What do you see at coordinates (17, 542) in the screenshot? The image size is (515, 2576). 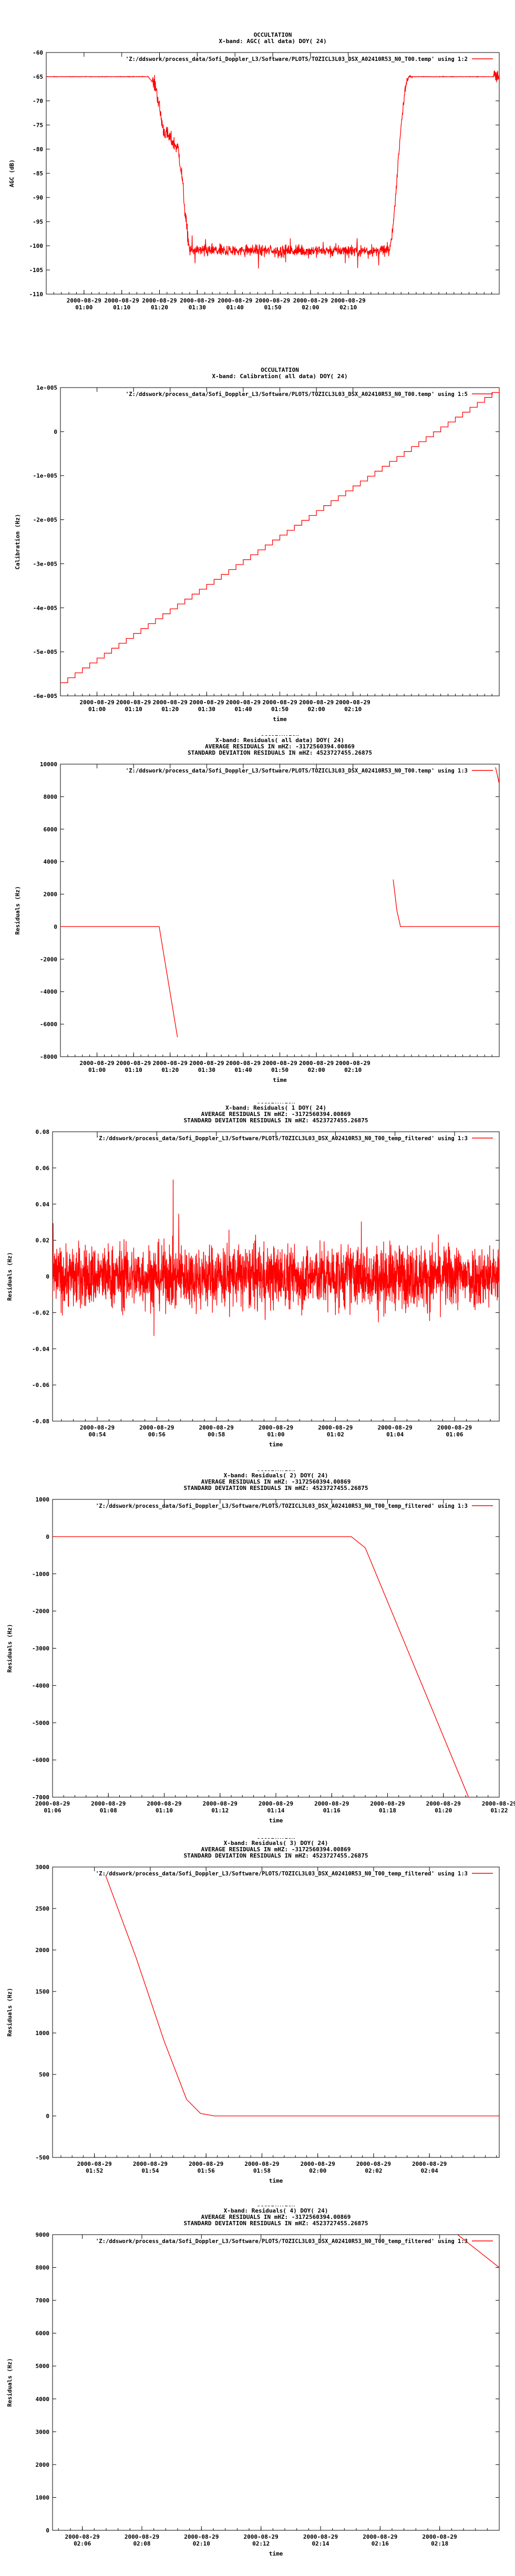 I see `y-axis-label: Calibration (Hz)` at bounding box center [17, 542].